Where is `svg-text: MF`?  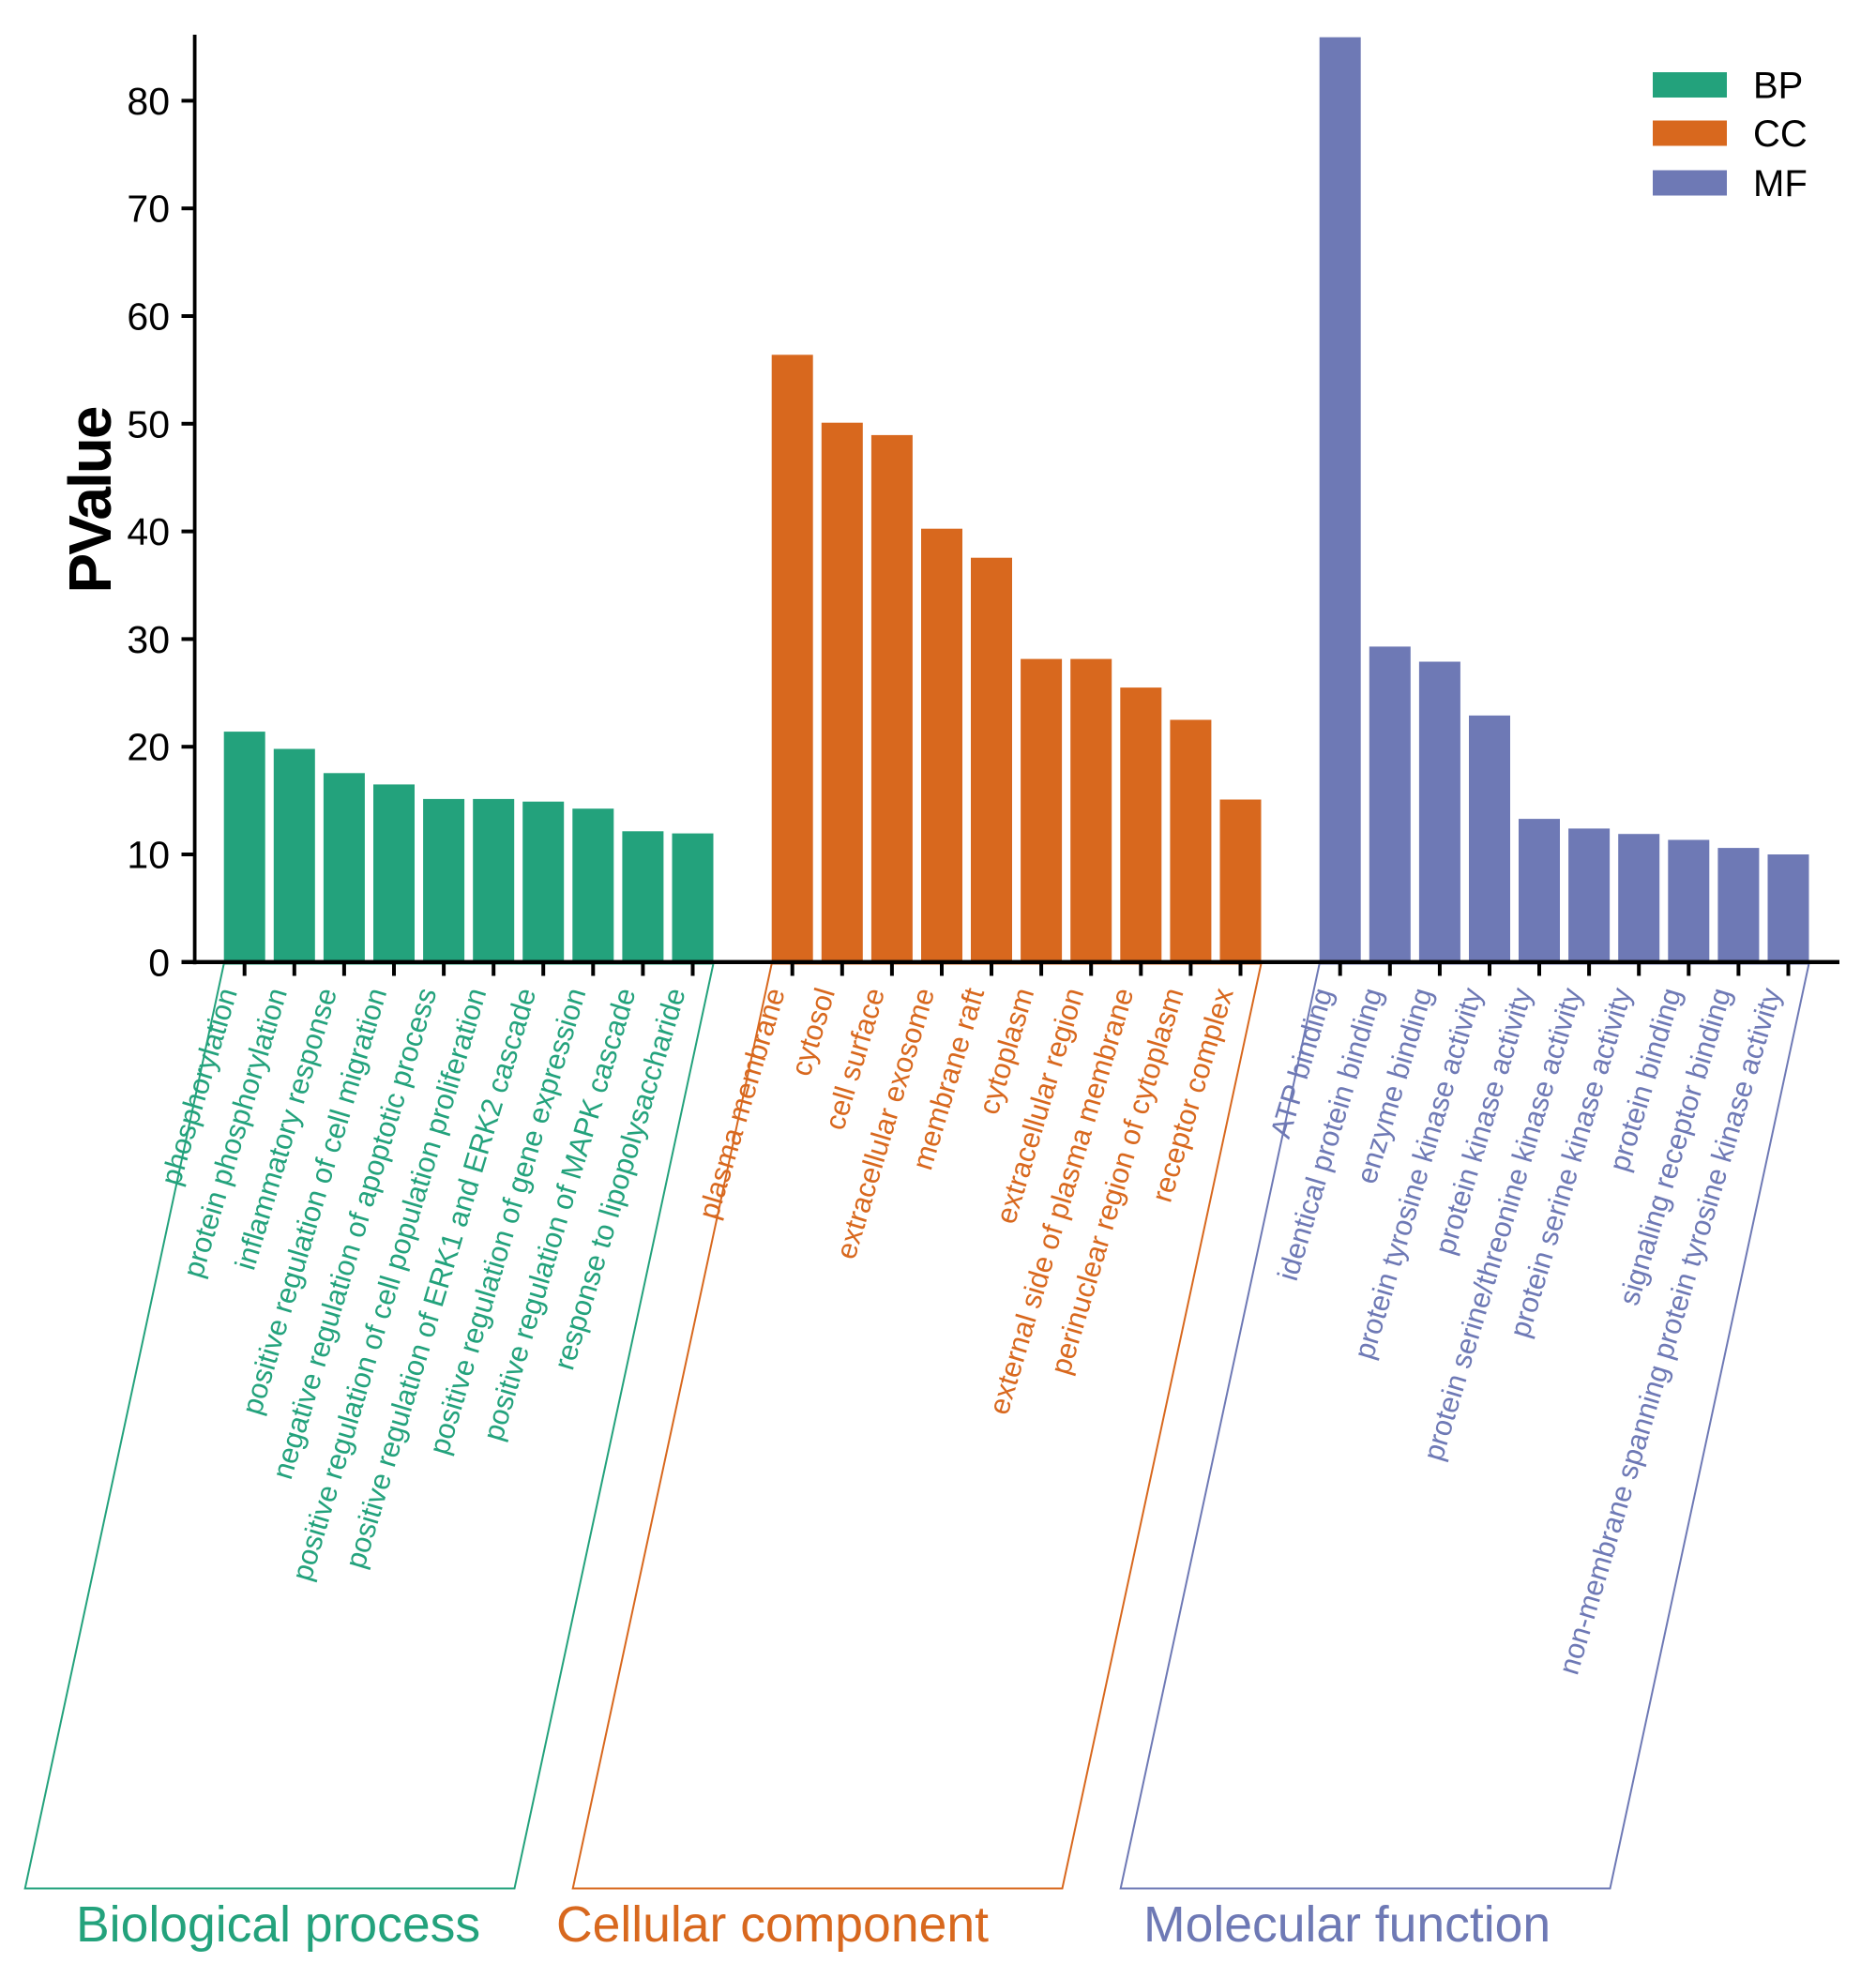
svg-text: MF is located at coordinates (1780, 183).